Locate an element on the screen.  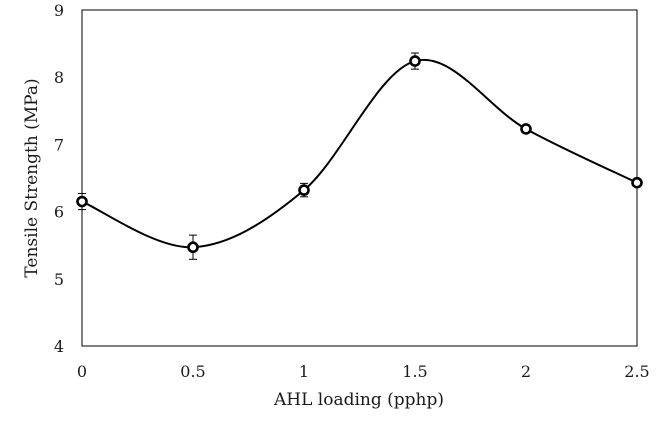
y-tick-label: 8 is located at coordinates (59, 77).